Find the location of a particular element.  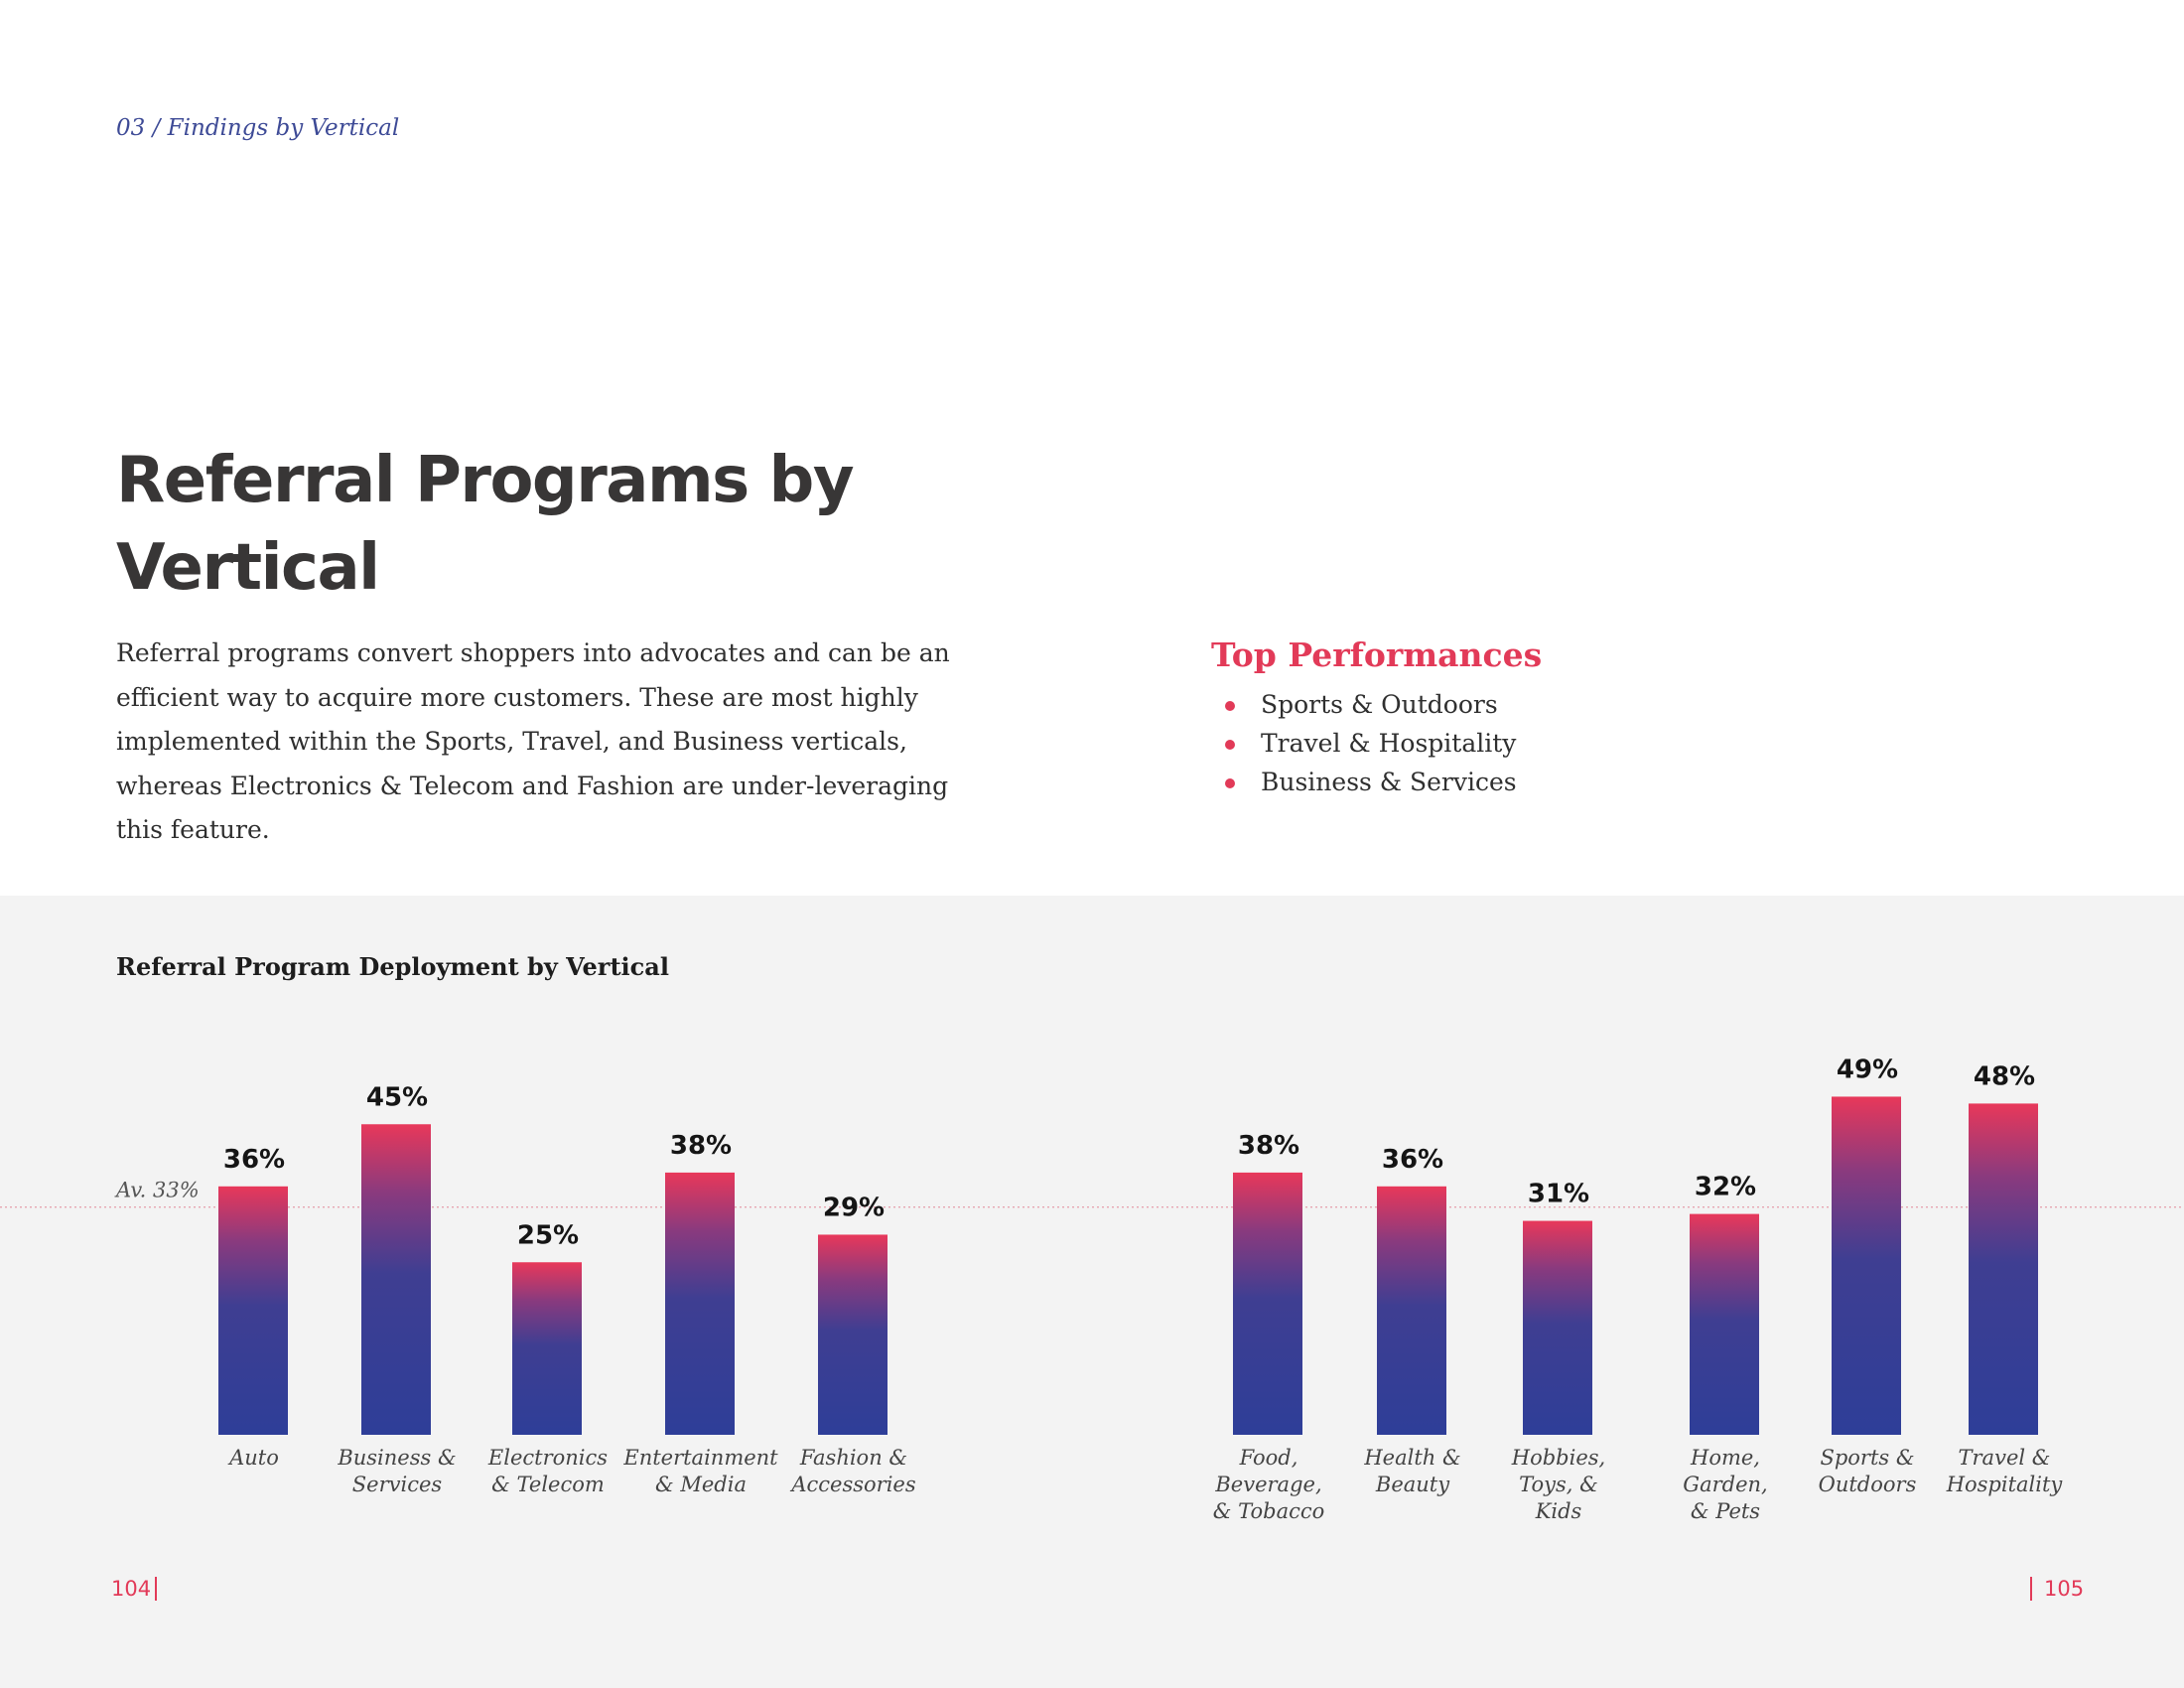

category-label: Food, is located at coordinates (1268, 1458).